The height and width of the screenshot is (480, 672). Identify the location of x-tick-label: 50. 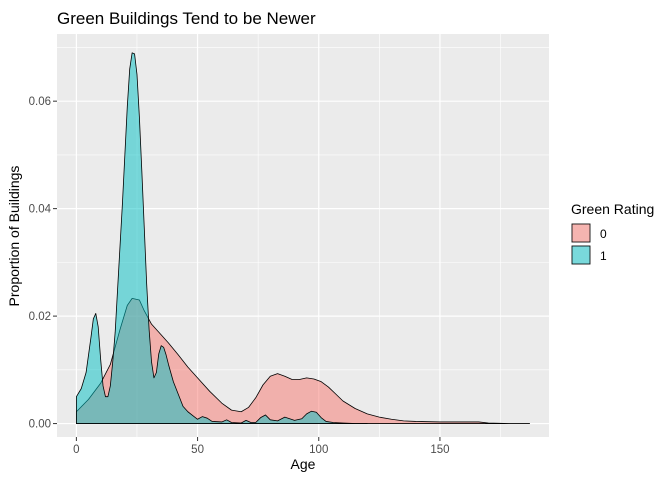
(197, 450).